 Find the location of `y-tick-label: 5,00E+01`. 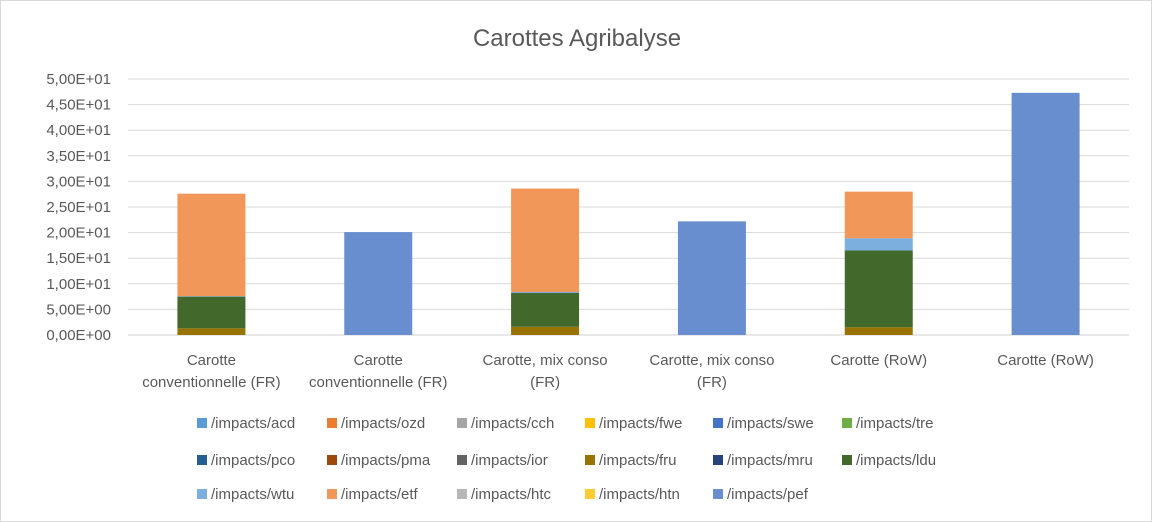

y-tick-label: 5,00E+01 is located at coordinates (78, 79).